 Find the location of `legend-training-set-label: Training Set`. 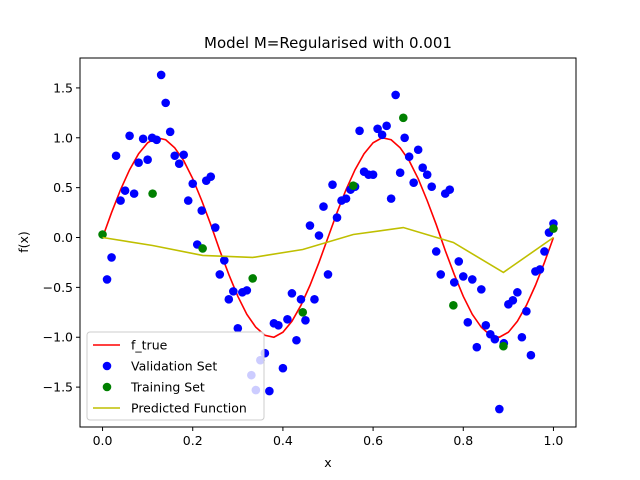

legend-training-set-label: Training Set is located at coordinates (167, 387).